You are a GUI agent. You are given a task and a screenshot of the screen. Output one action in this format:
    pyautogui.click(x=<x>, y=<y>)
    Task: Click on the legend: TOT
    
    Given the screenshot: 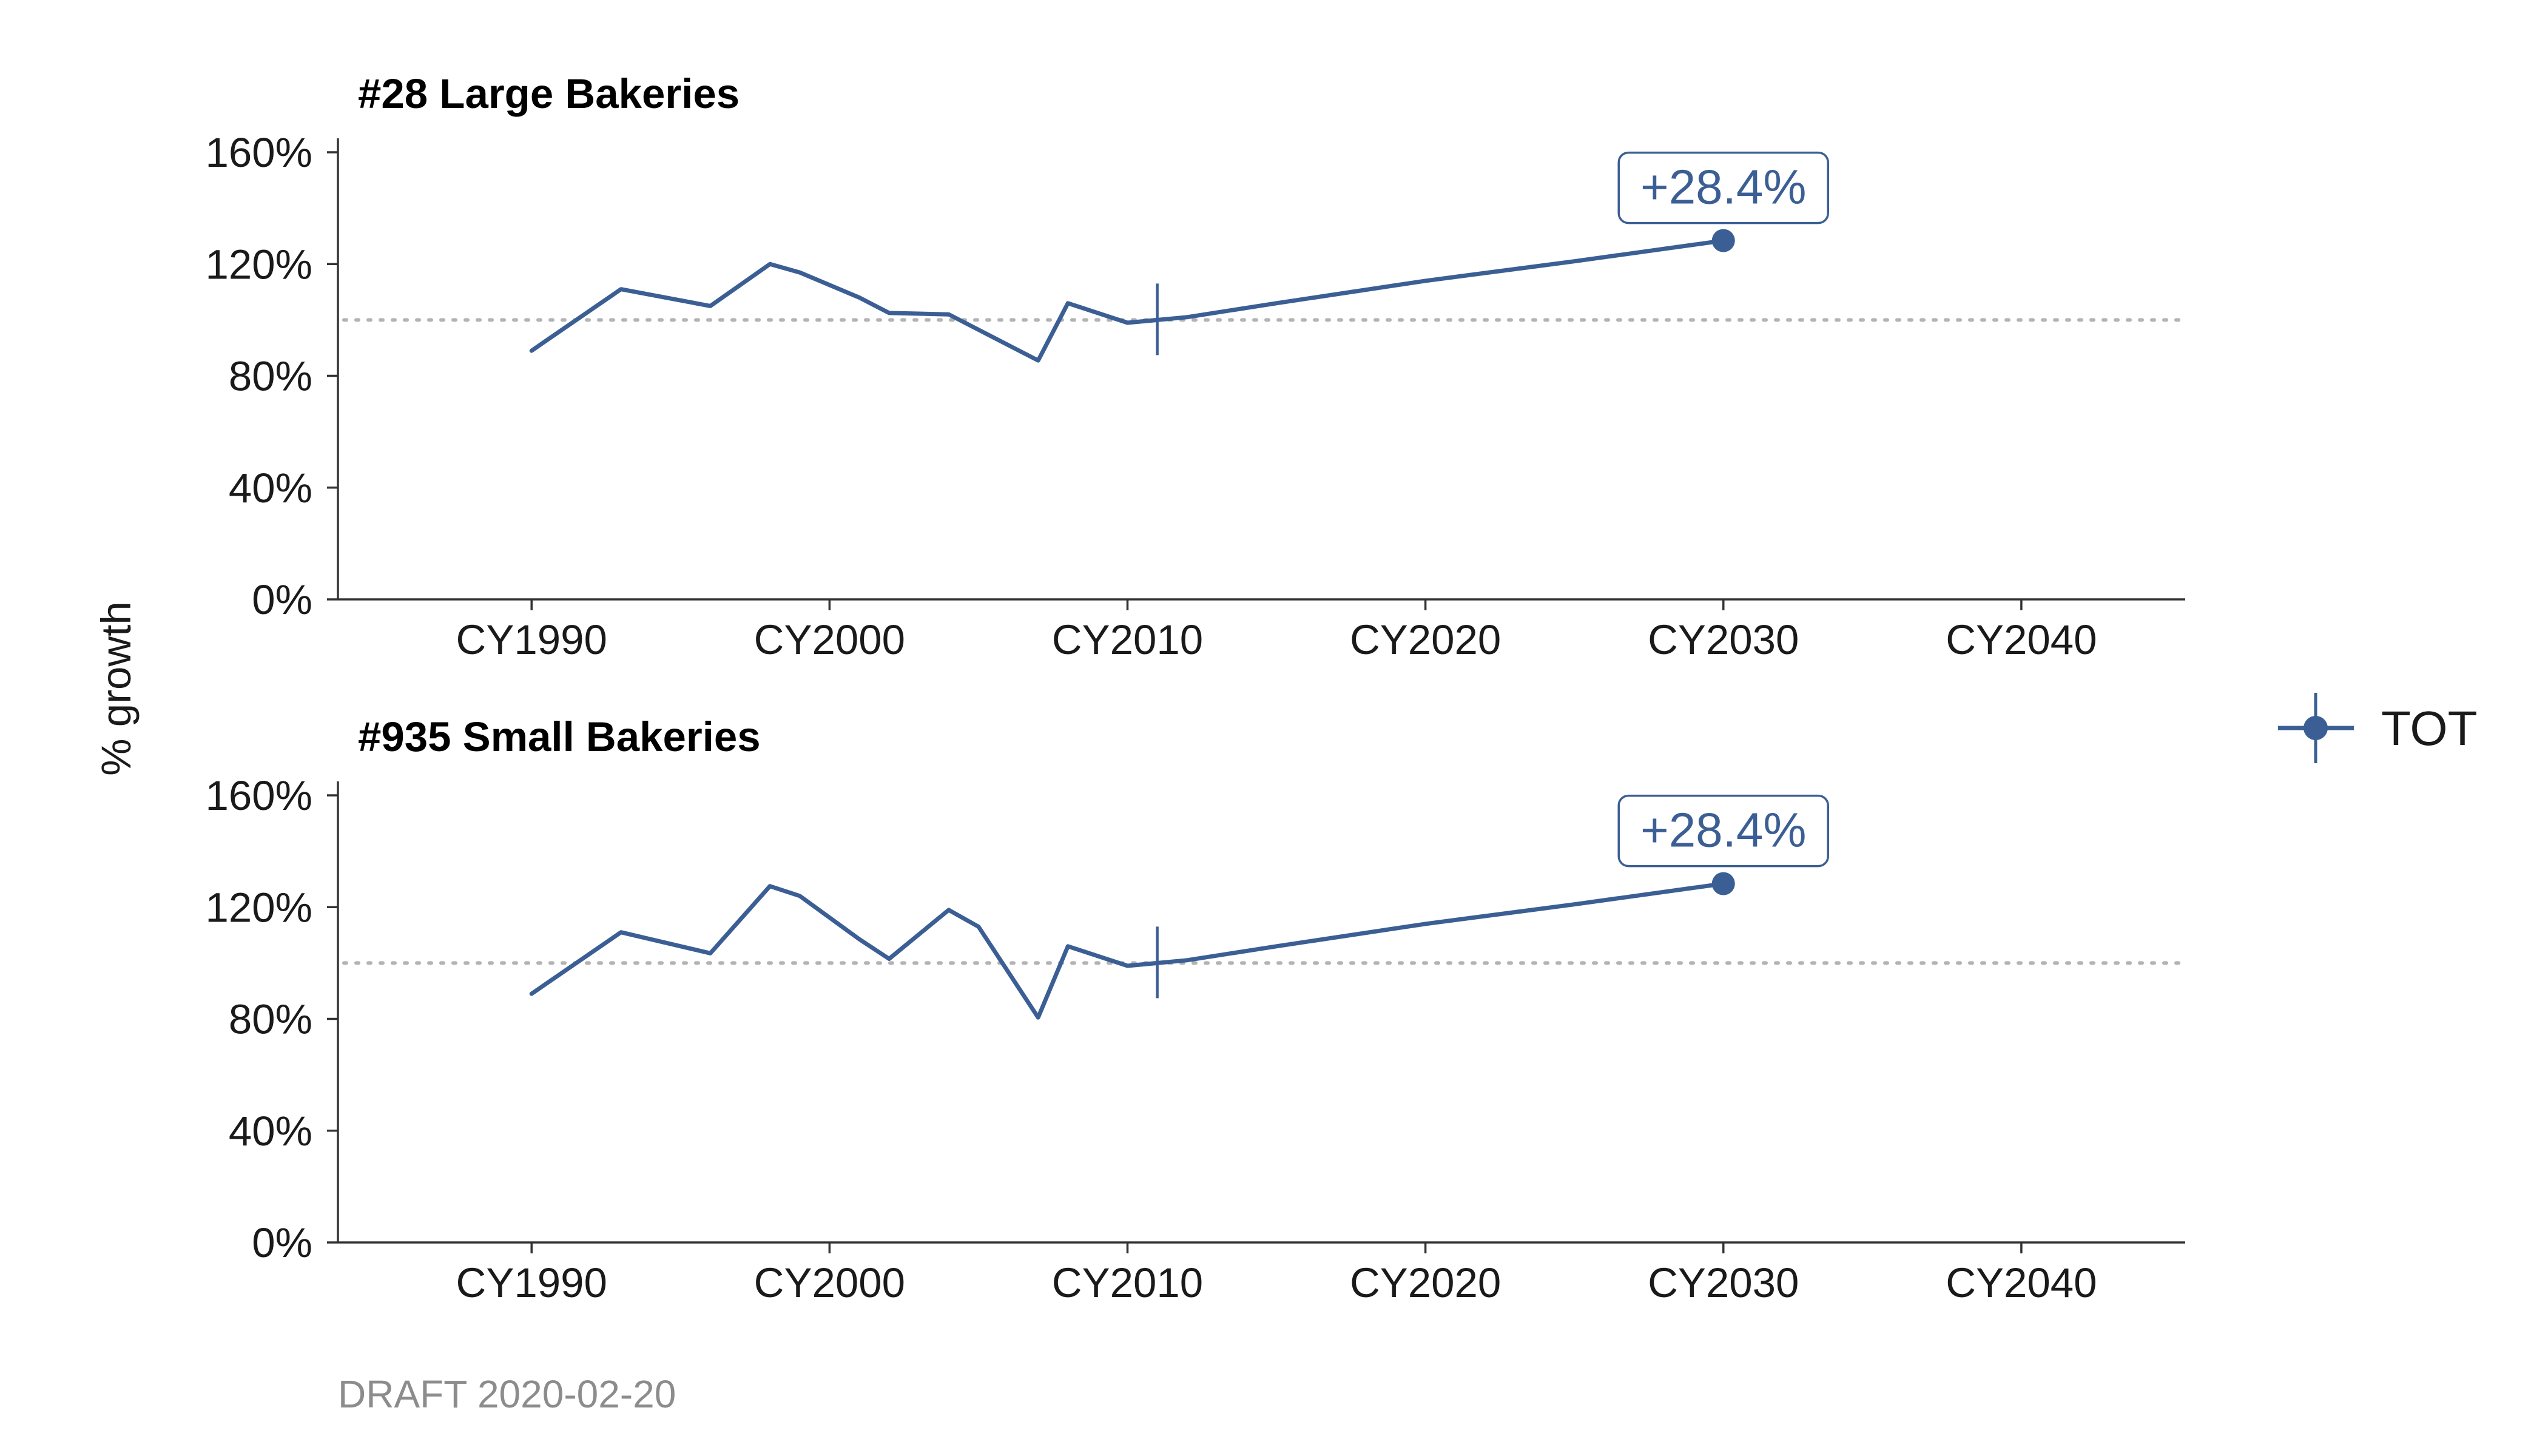 What is the action you would take?
    pyautogui.click(x=2378, y=728)
    